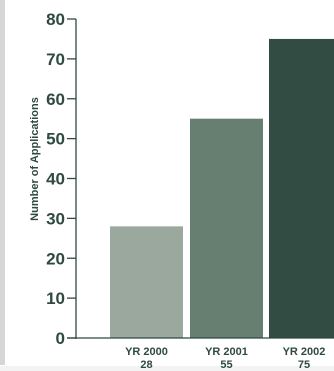 Image resolution: width=334 pixels, height=371 pixels. What do you see at coordinates (60, 338) in the screenshot?
I see `y-tick-label: 0` at bounding box center [60, 338].